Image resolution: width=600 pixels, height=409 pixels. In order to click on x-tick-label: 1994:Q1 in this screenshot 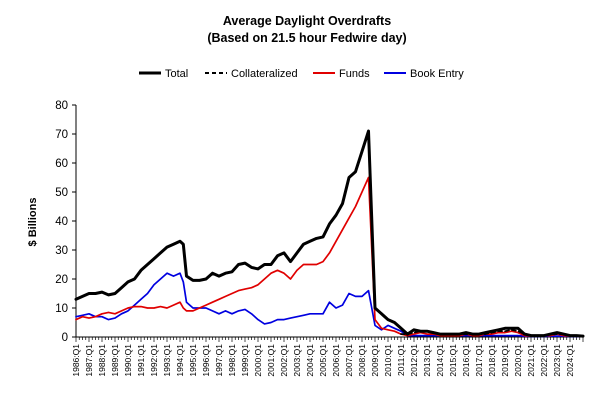, I will do `click(180, 360)`.